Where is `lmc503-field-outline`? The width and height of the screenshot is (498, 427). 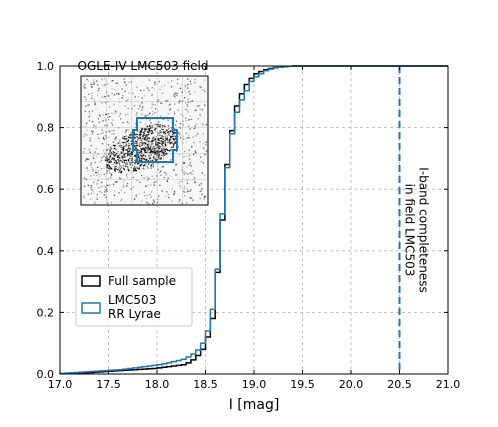 lmc503-field-outline is located at coordinates (155, 140).